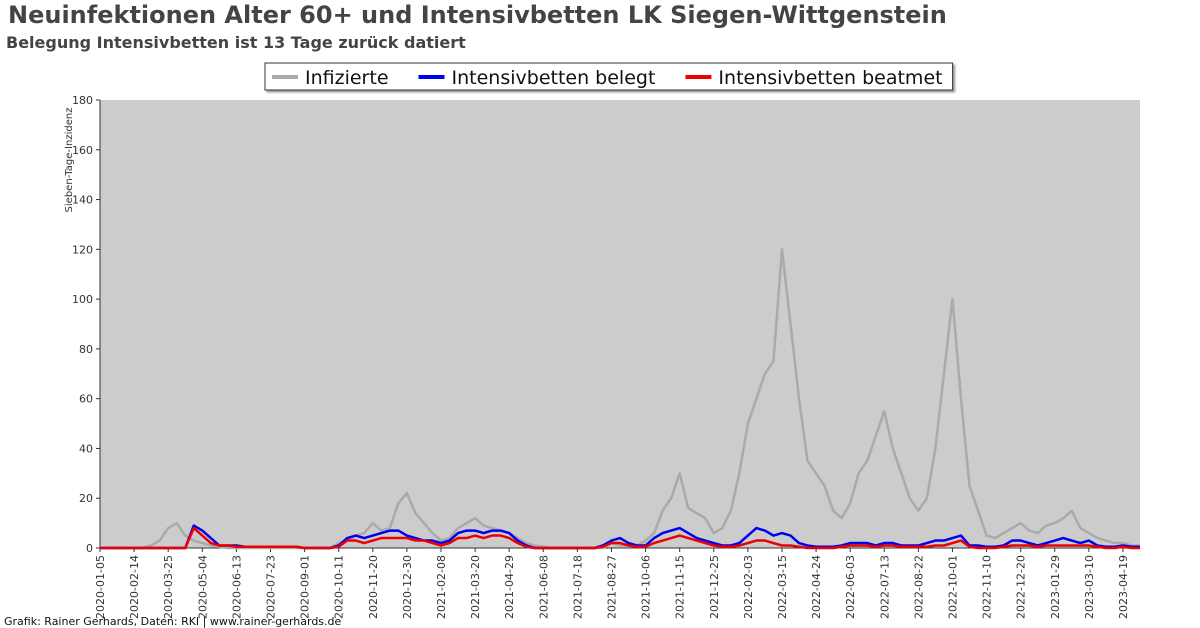 The width and height of the screenshot is (1200, 628). Describe the element at coordinates (441, 587) in the screenshot. I see `x-tick-label: 2021-02-08` at that location.